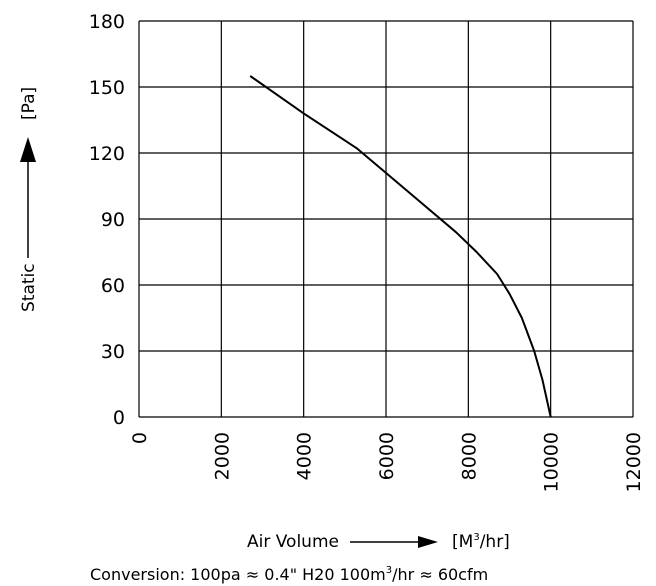 The image size is (656, 586). What do you see at coordinates (428, 542) in the screenshot?
I see `x-axis-arrow-head-icon` at bounding box center [428, 542].